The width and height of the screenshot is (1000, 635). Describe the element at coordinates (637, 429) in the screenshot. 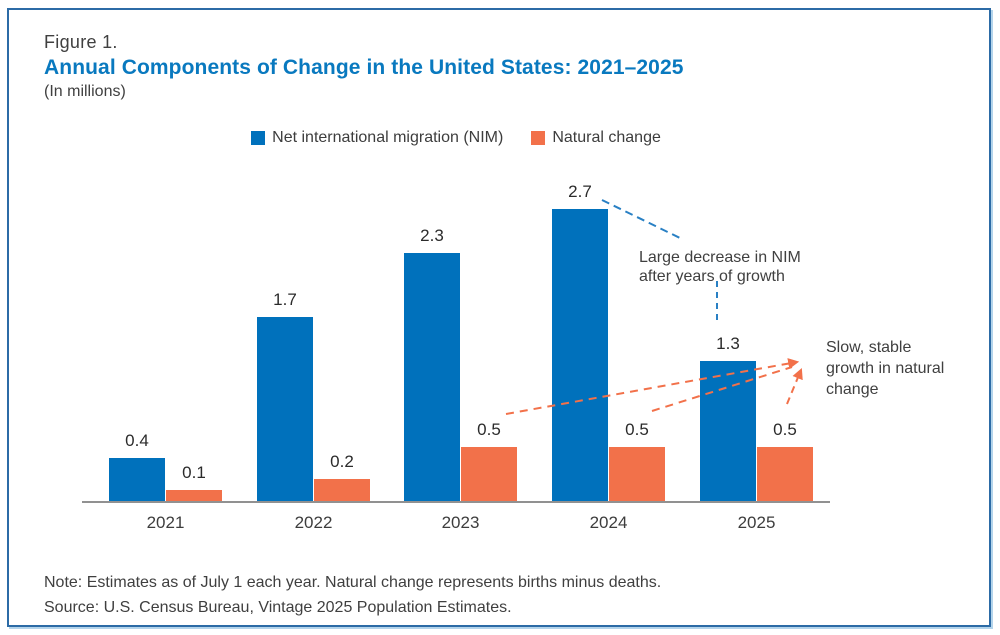

I see `bar-value-label-natural-2024: 0.5` at that location.